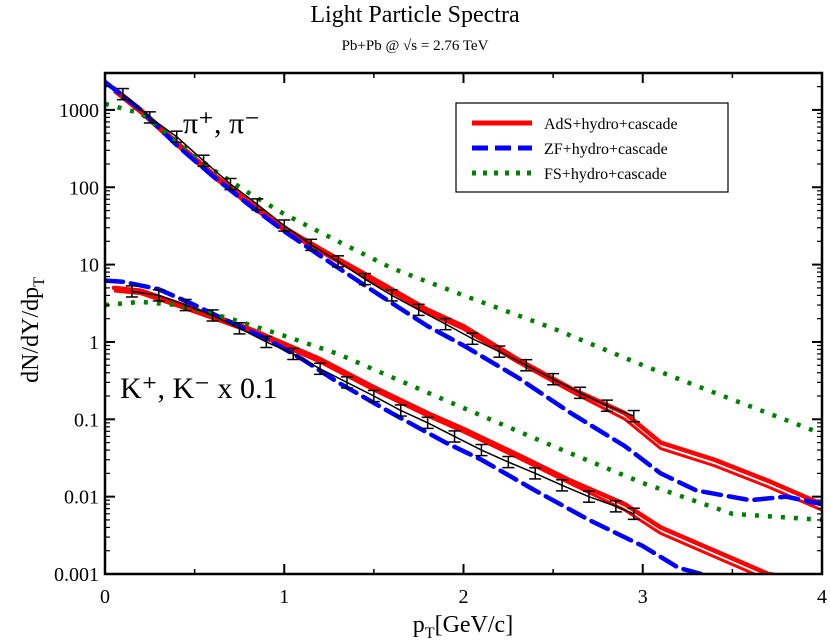 This screenshot has height=641, width=830. Describe the element at coordinates (415, 15) in the screenshot. I see `chart-title: Light Particle Spectra` at that location.